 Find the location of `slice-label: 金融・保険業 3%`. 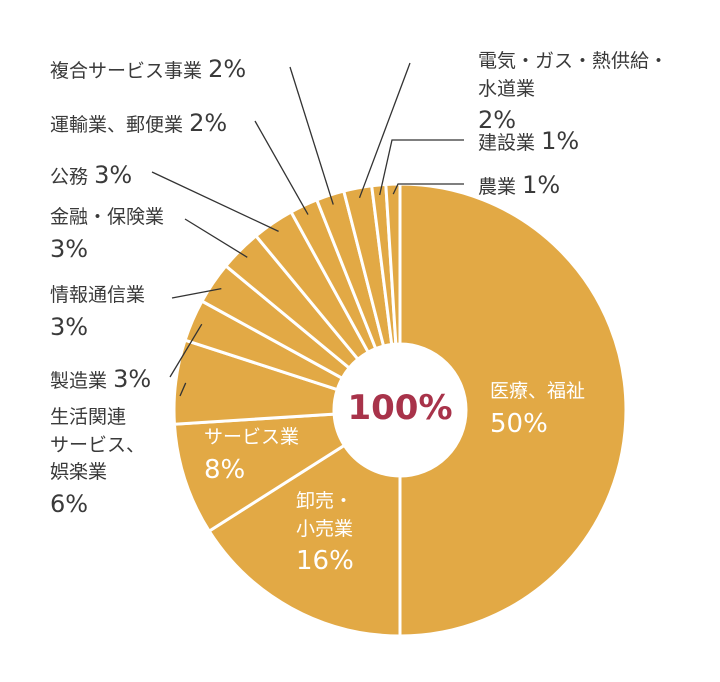

slice-label: 金融・保険業 3% is located at coordinates (107, 235).